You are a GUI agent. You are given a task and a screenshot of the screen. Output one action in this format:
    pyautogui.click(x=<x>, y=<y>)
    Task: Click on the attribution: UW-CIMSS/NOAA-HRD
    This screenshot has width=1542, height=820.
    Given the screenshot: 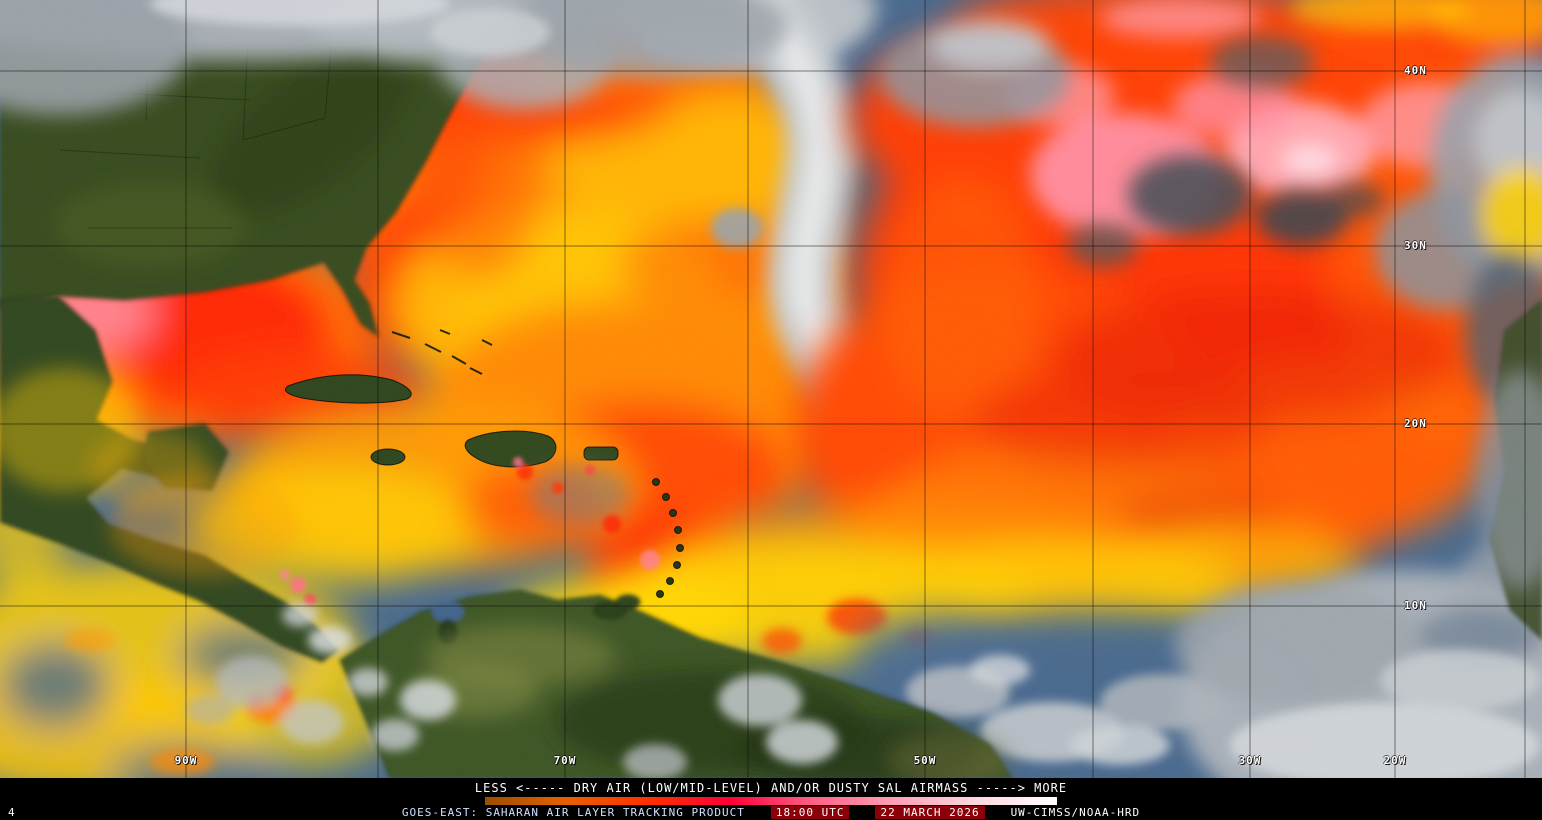 What is the action you would take?
    pyautogui.click(x=1075, y=812)
    